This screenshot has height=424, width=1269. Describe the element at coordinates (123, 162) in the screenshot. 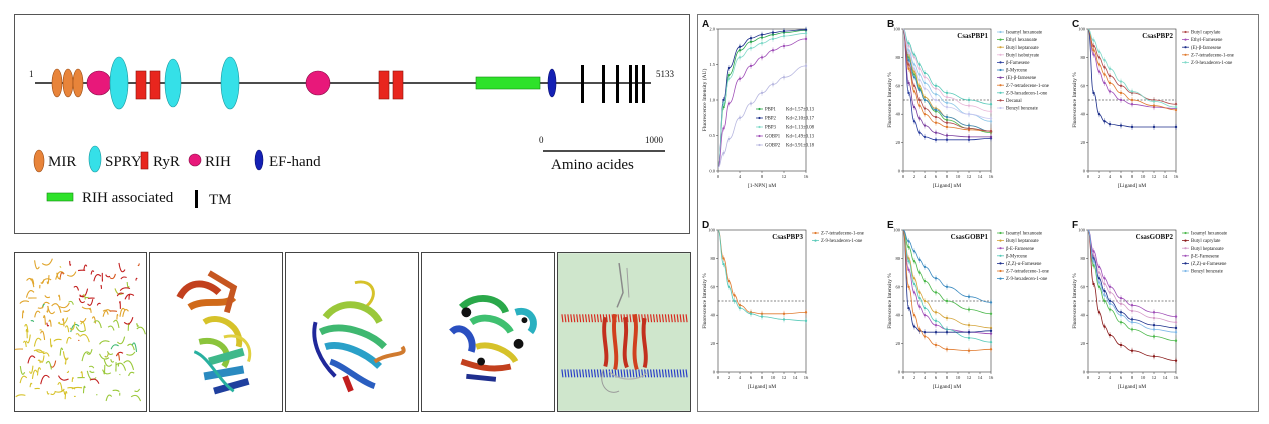

I see `spry-legend-label: SPRY` at that location.